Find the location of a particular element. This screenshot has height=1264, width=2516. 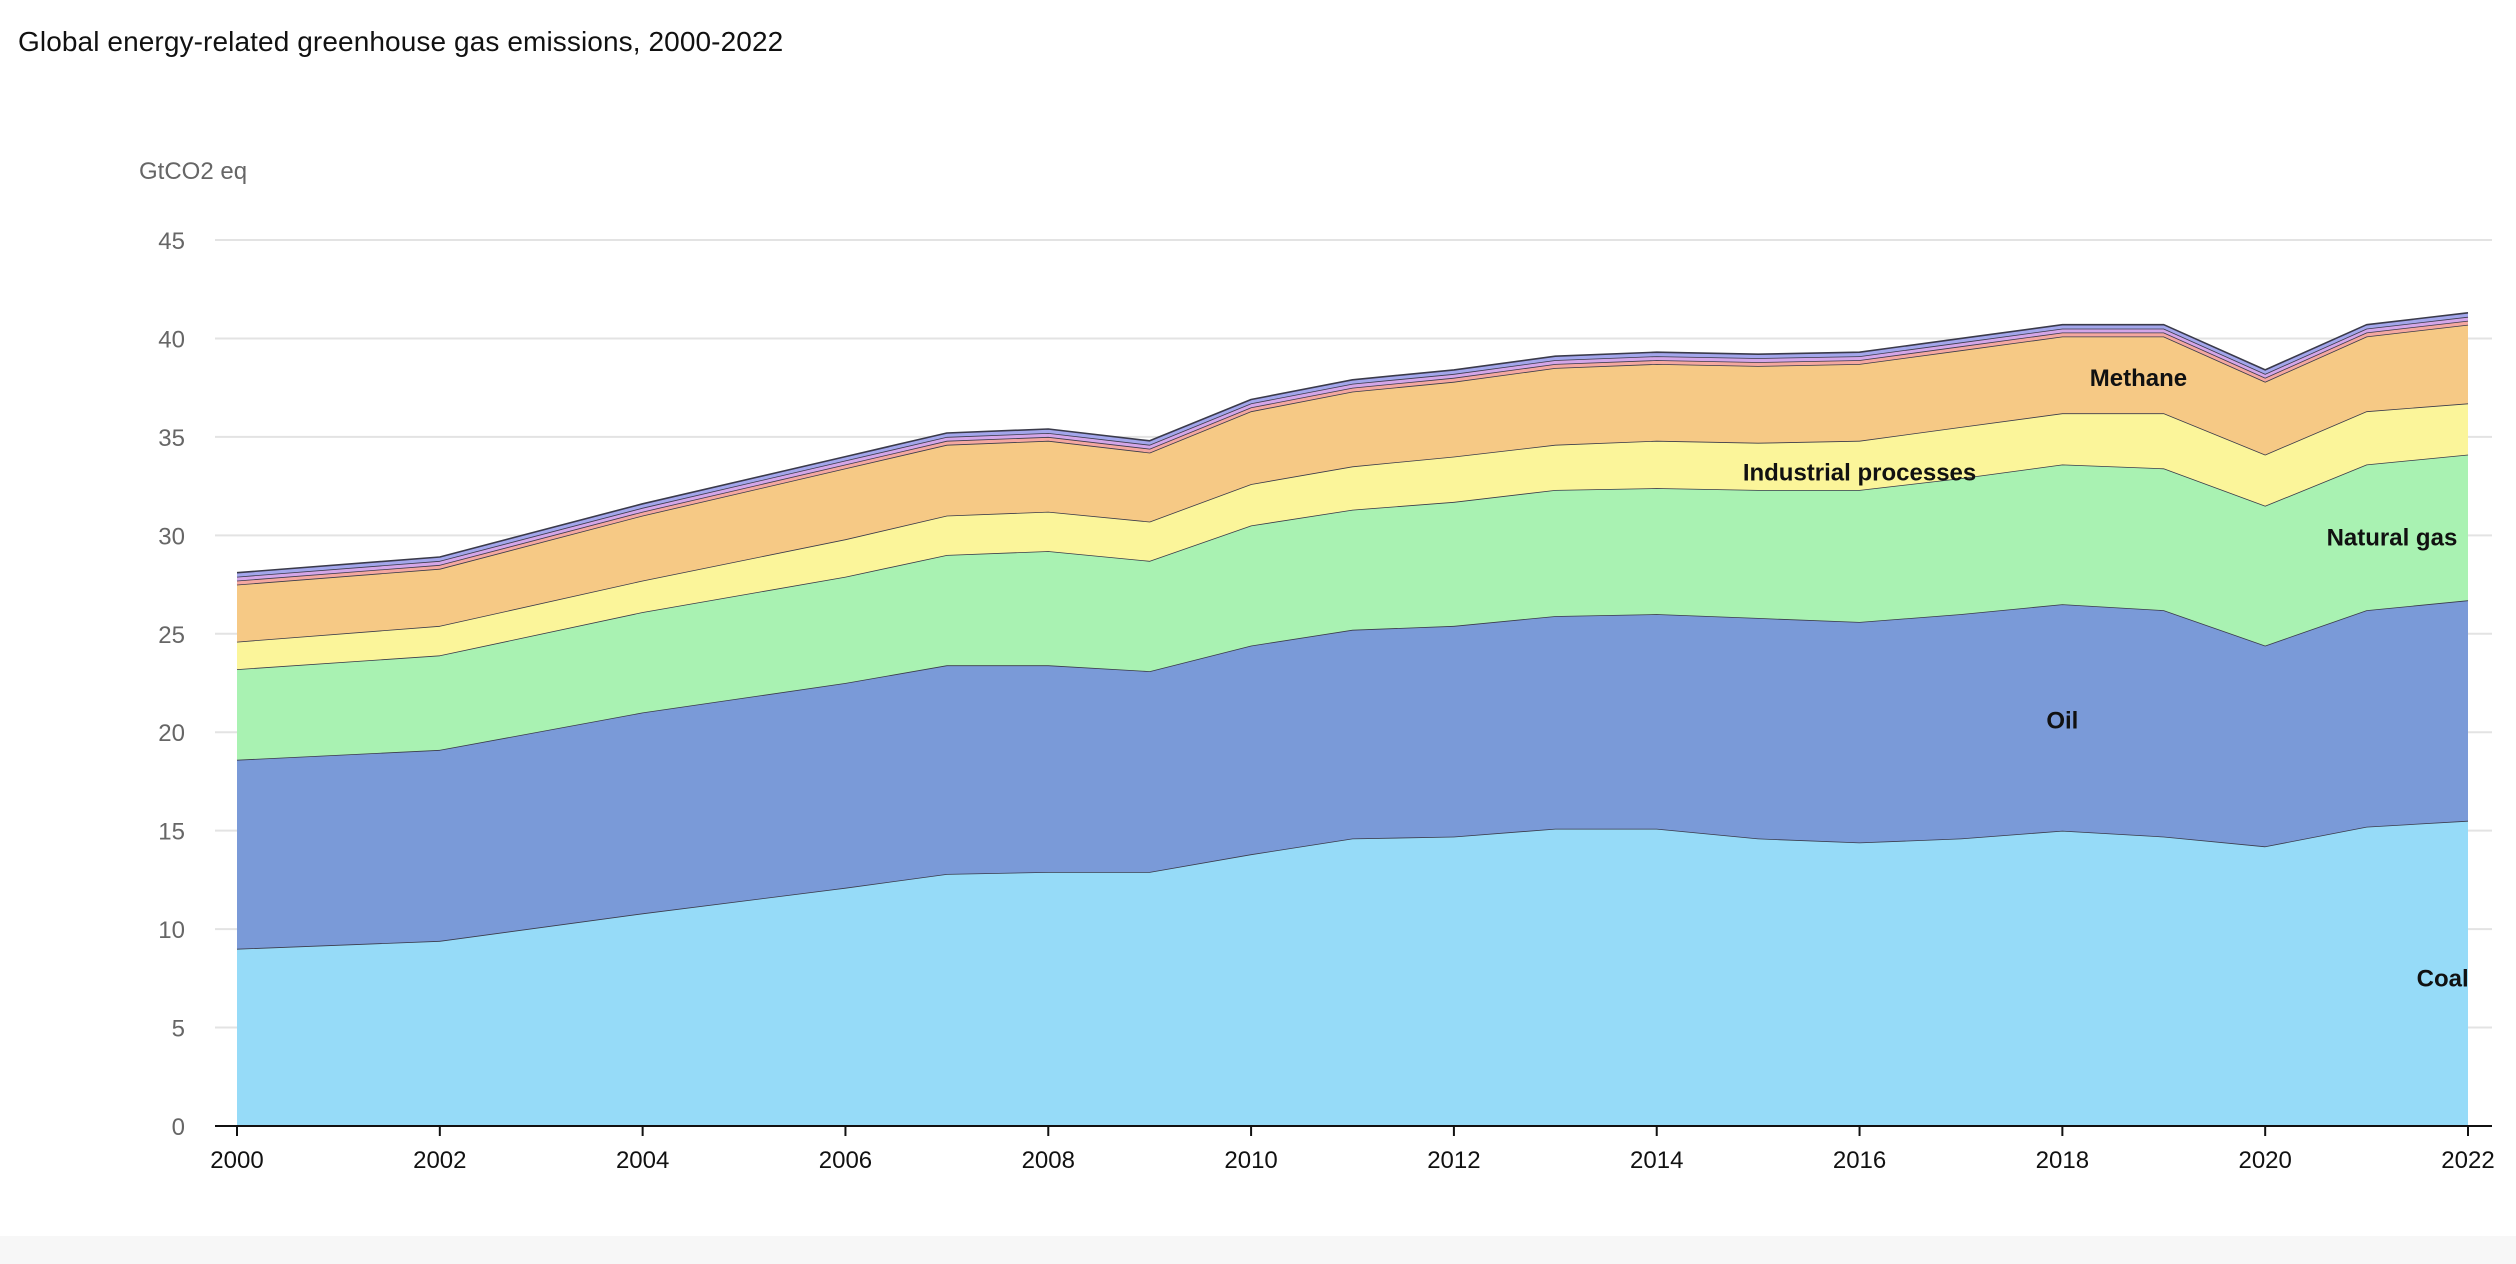

y-tick-label: 0 is located at coordinates (178, 1127).